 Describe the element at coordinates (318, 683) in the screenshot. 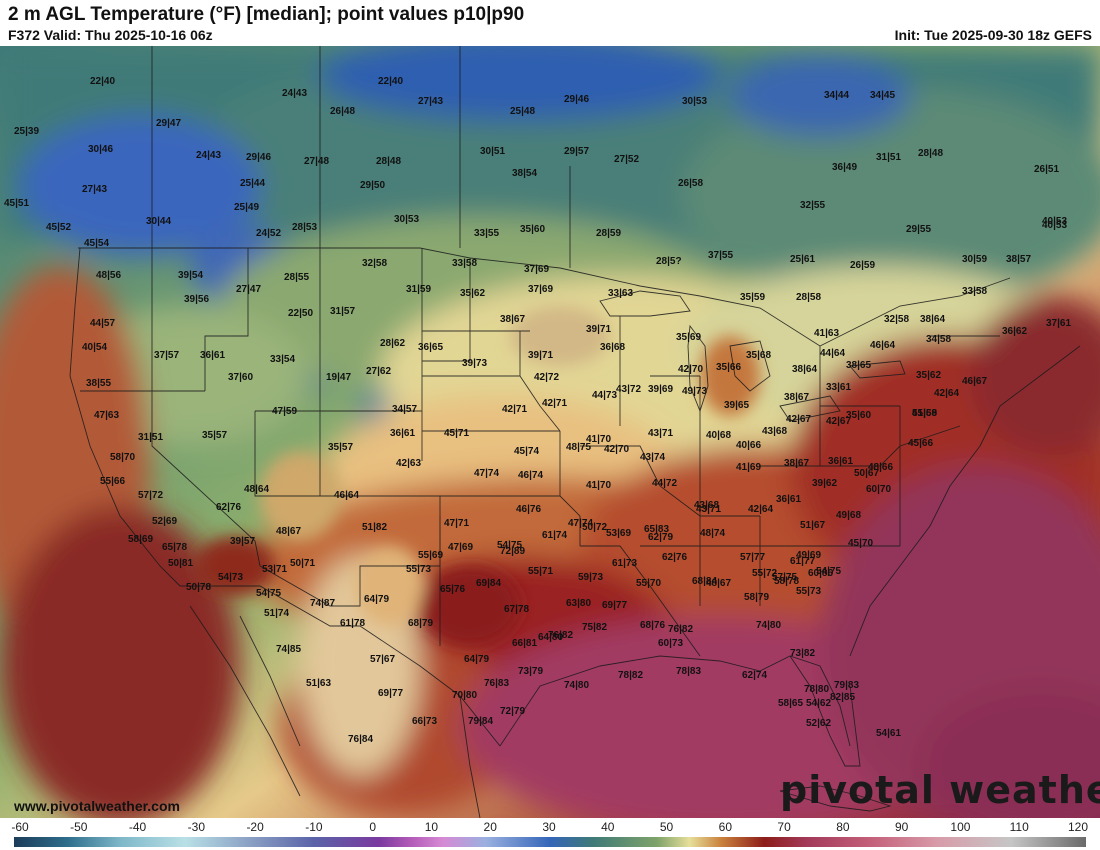

I see `point-value-label: 51|63` at that location.